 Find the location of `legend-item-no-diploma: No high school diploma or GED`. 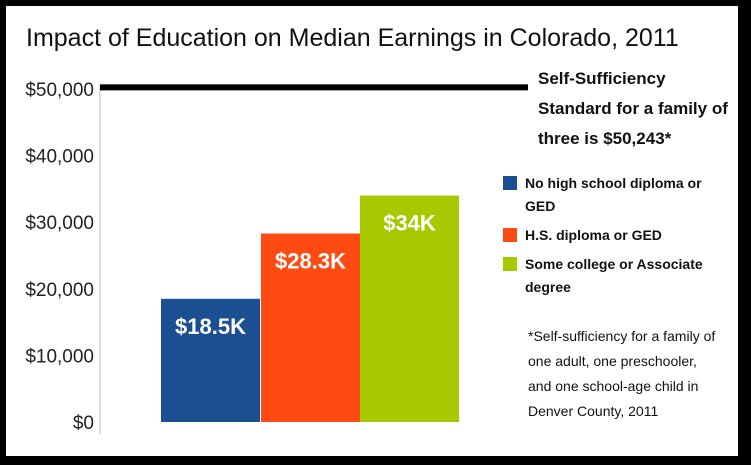

legend-item-no-diploma: No high school diploma or GED is located at coordinates (608, 195).